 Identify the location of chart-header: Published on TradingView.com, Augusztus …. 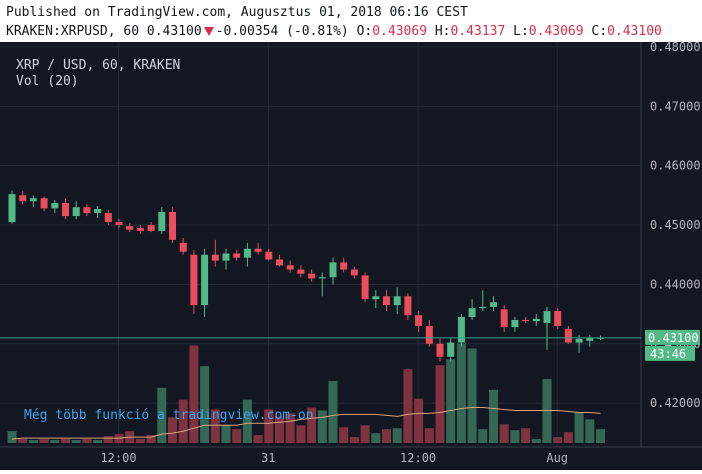
(351, 22).